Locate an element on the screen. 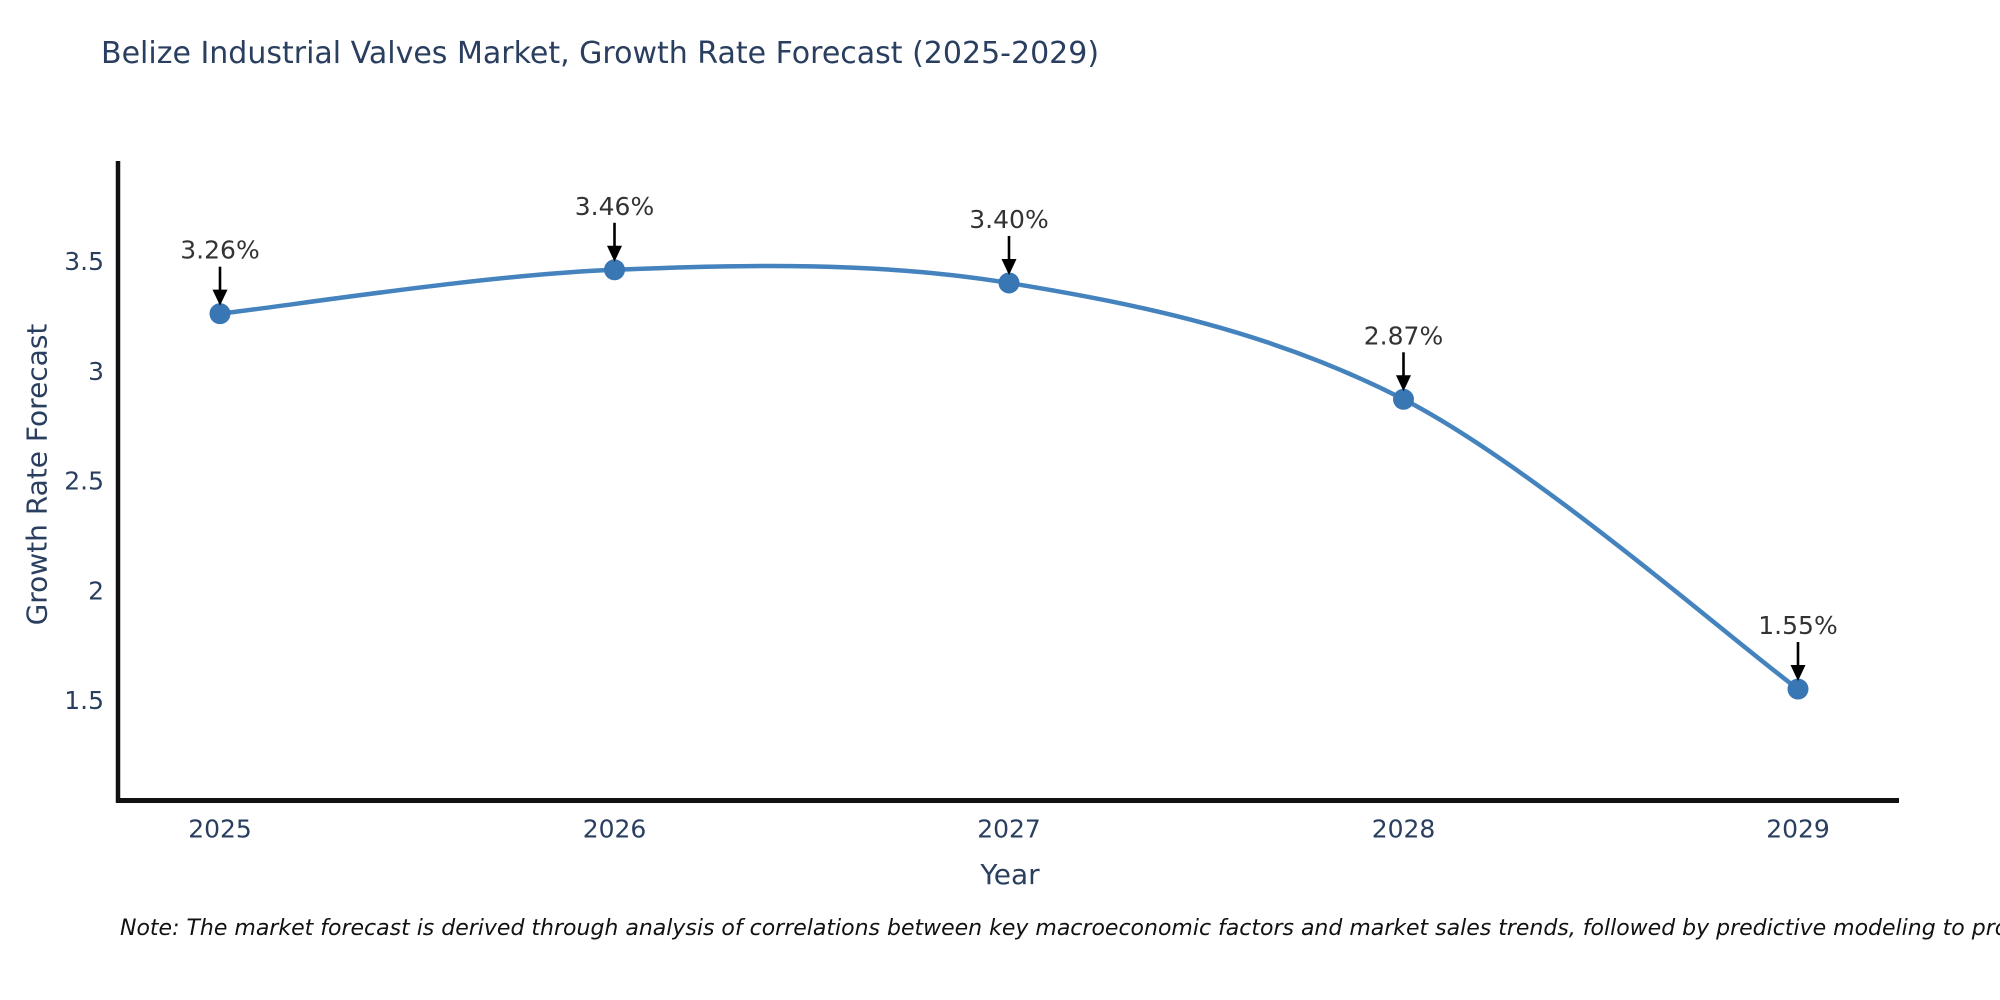 The height and width of the screenshot is (1000, 2000). data-label-2029: 1.55% is located at coordinates (1797, 625).